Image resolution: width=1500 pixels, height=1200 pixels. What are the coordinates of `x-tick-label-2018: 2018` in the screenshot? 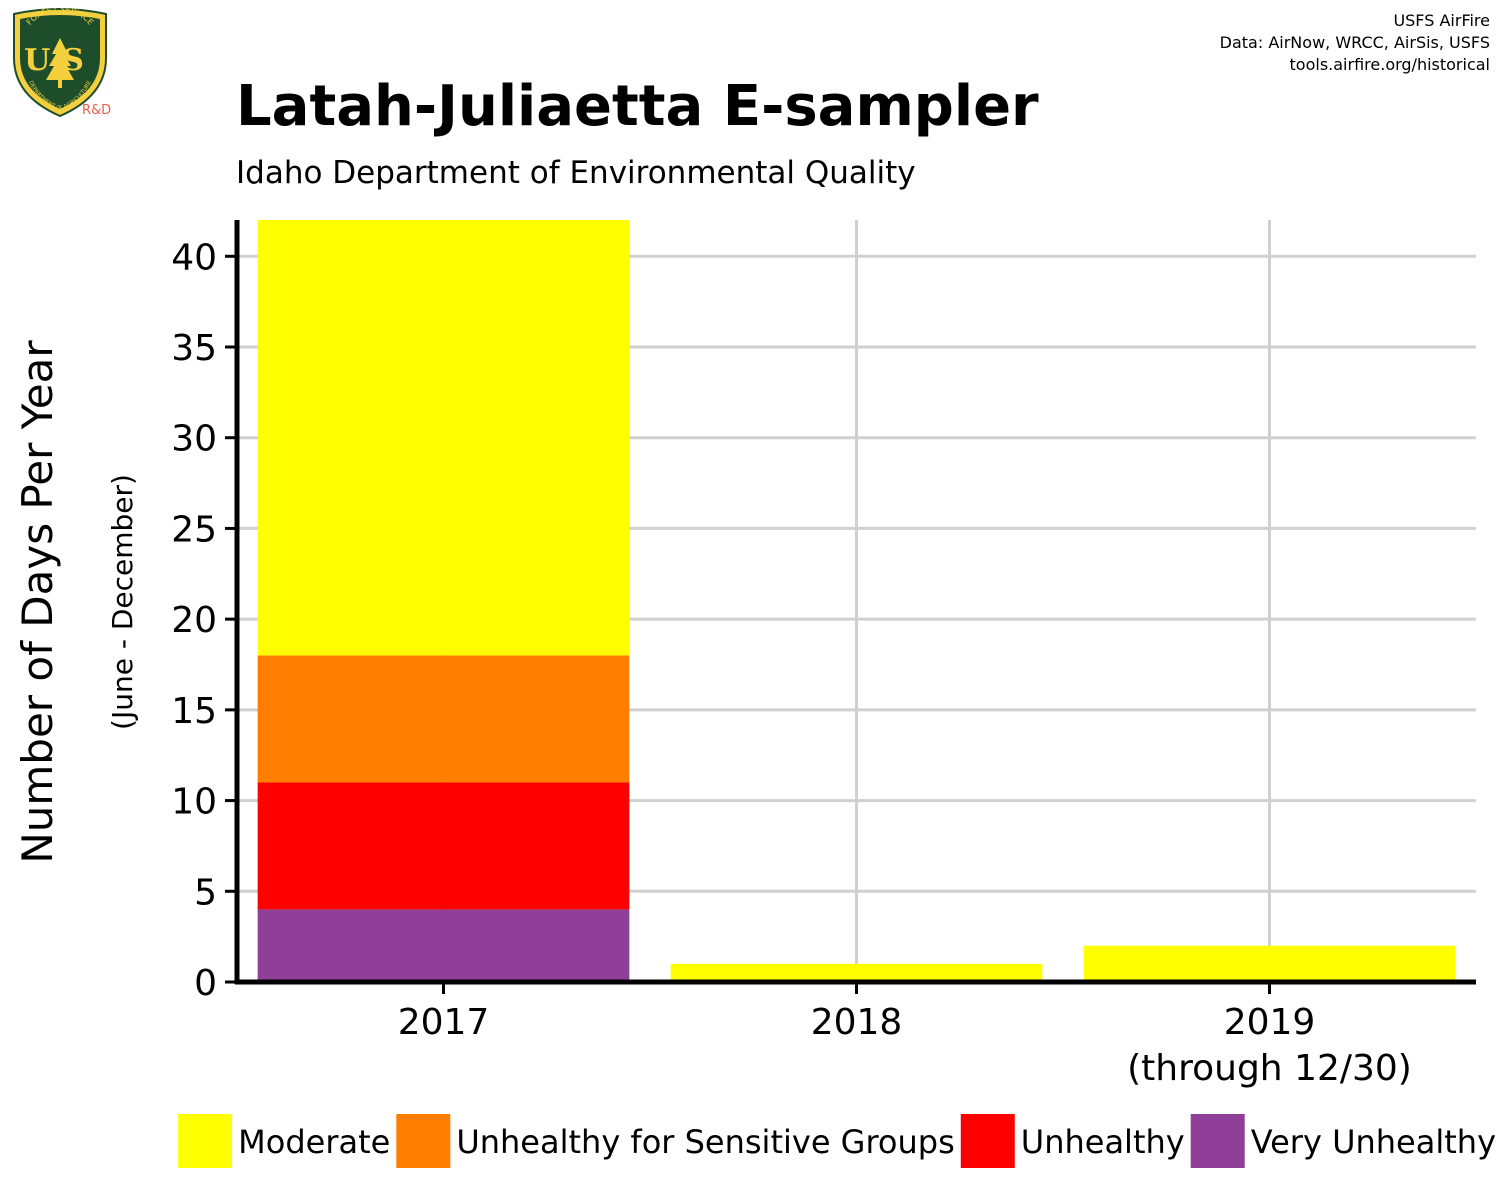 It's located at (857, 1022).